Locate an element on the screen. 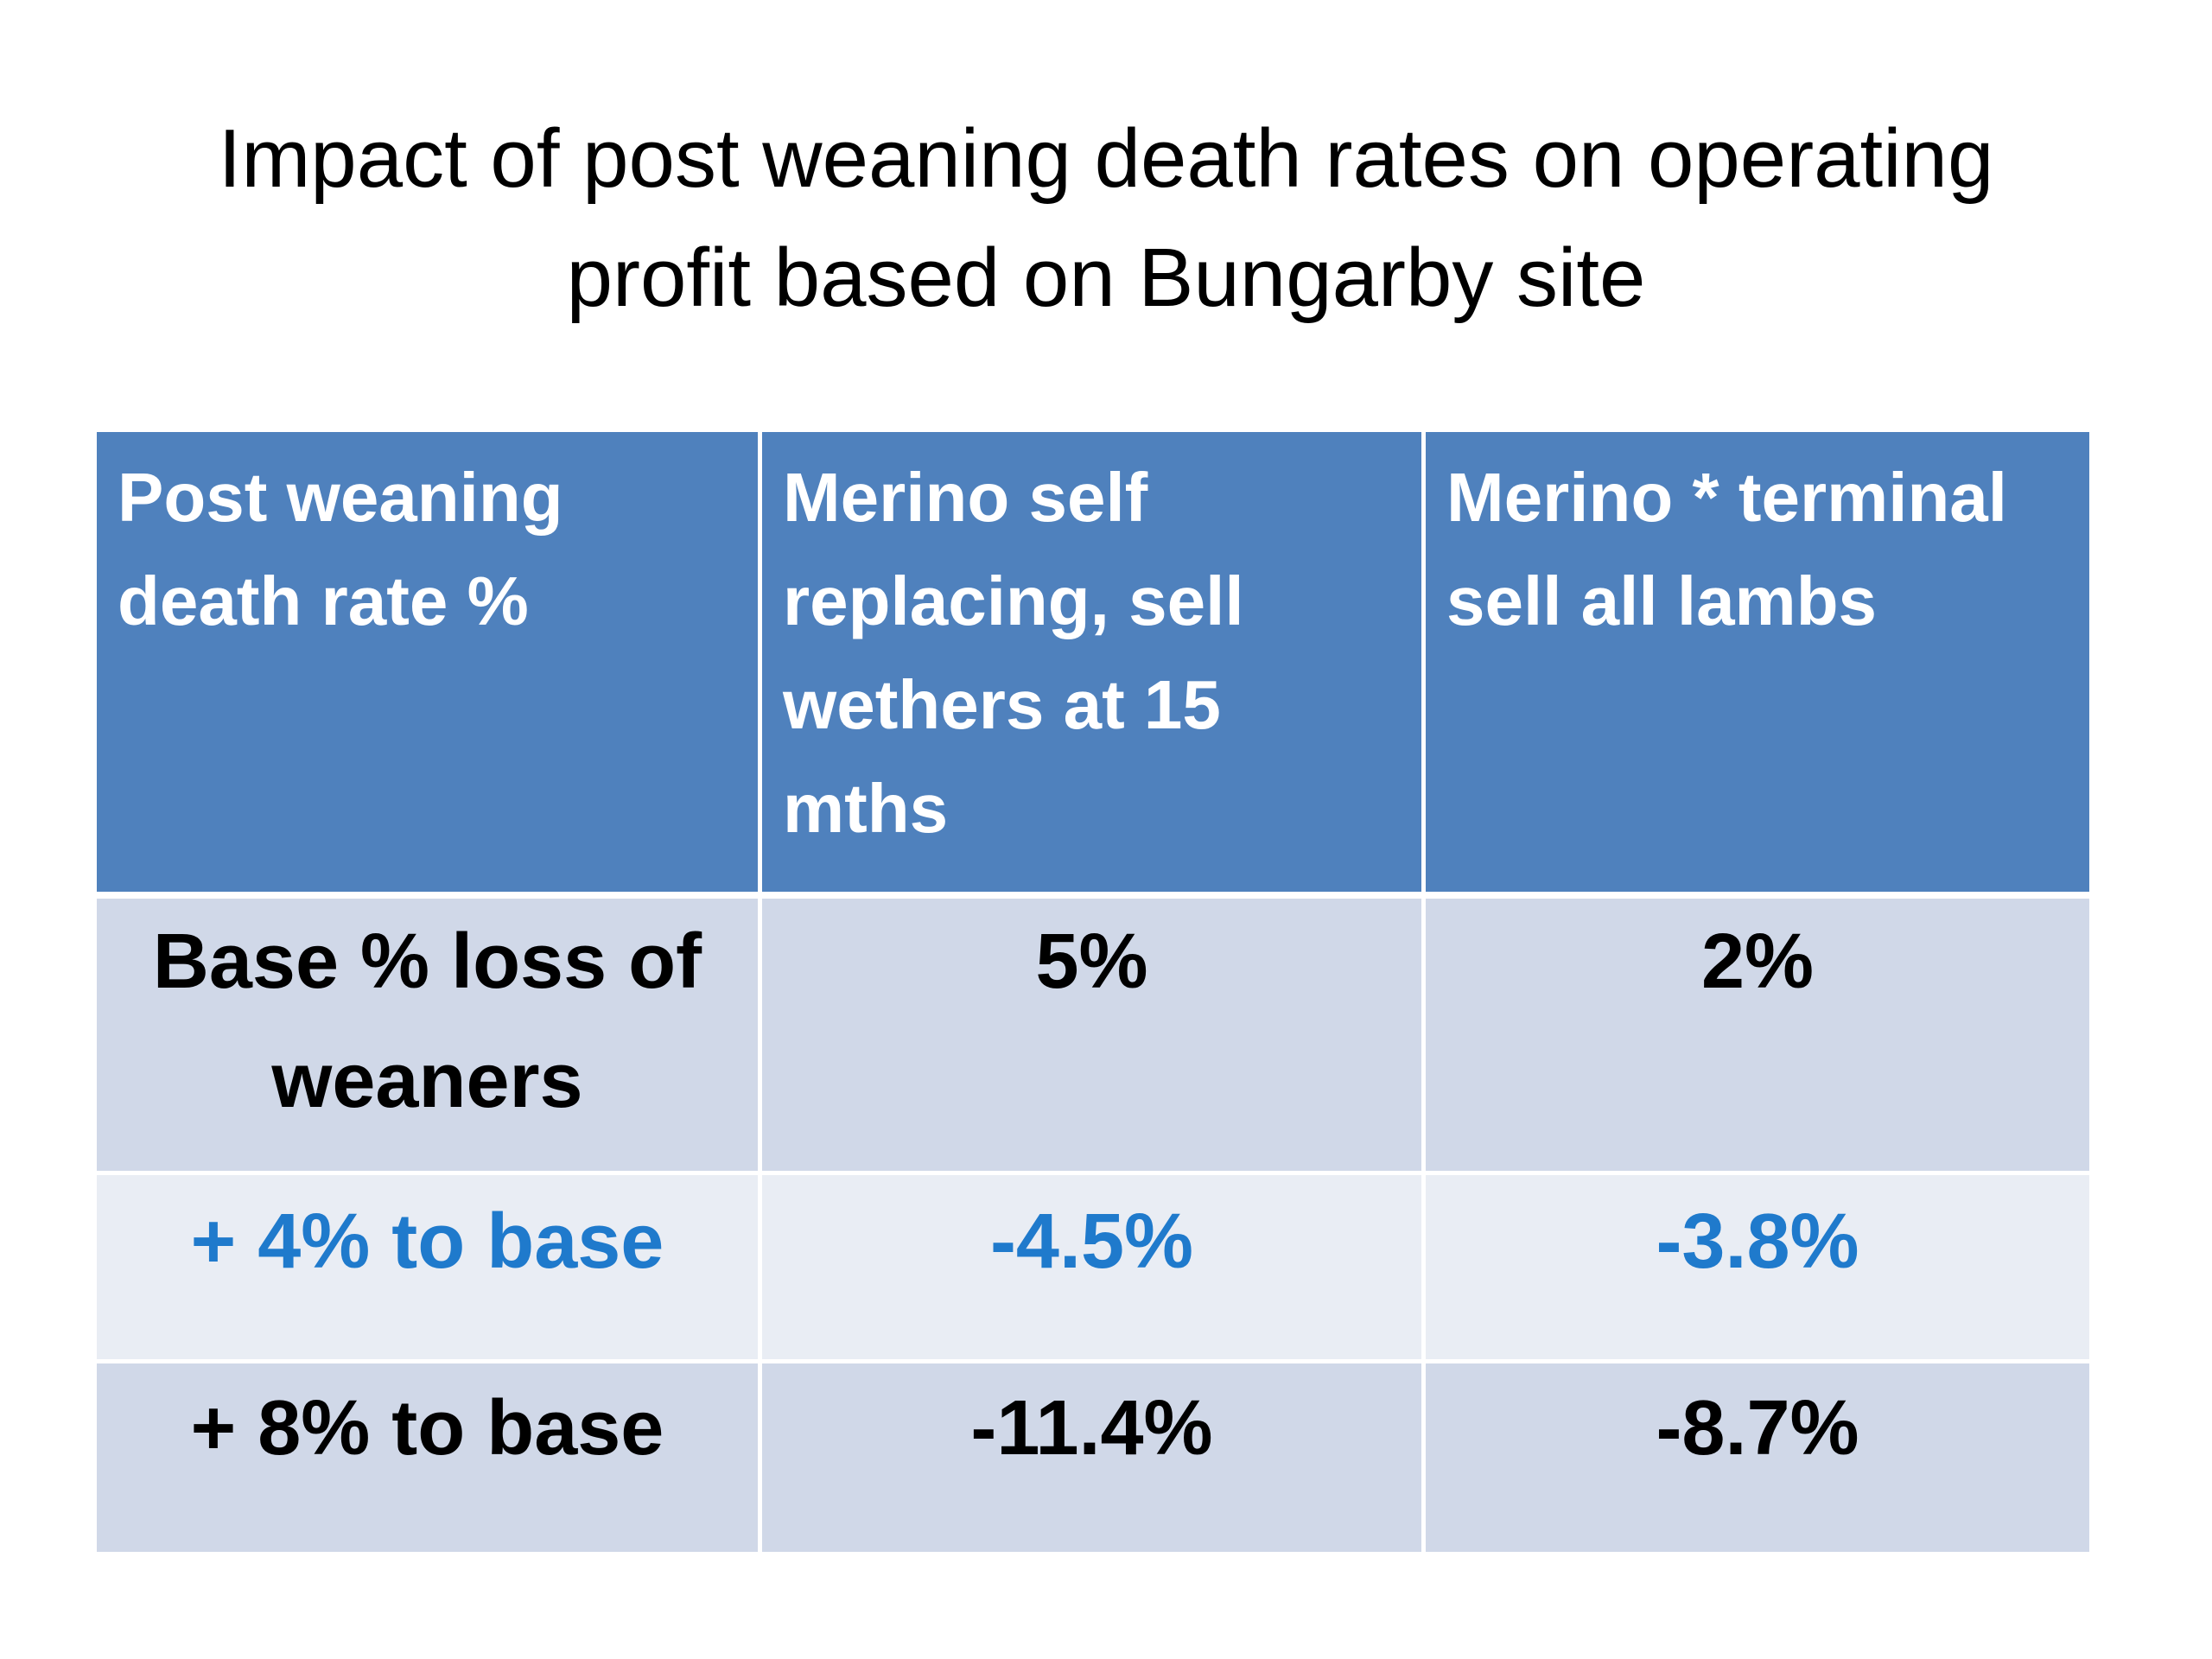  row-label: + 4% to base is located at coordinates (427, 1241).